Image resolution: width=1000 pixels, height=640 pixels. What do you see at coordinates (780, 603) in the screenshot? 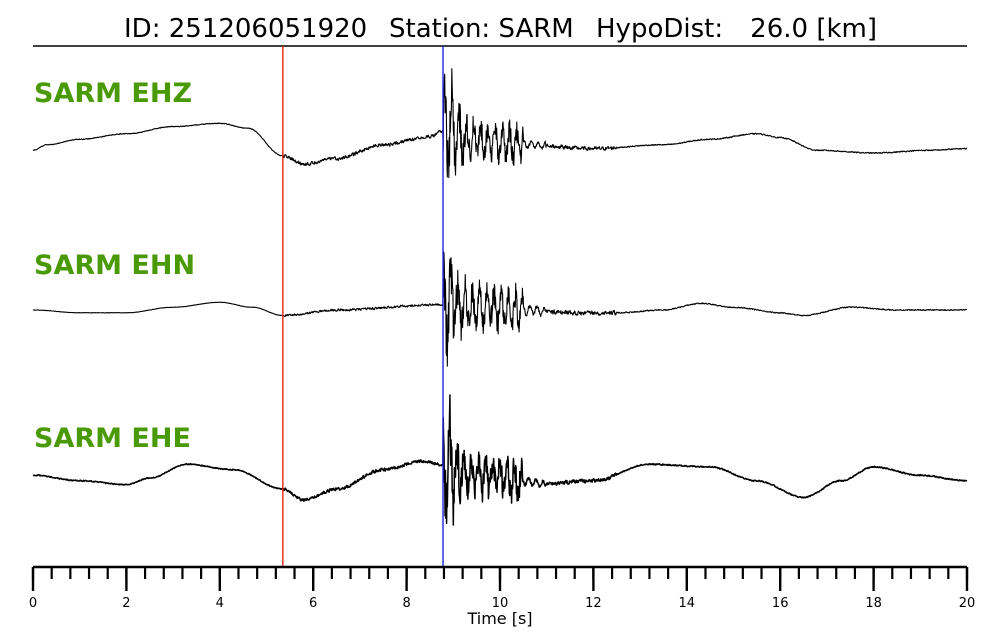
I see `x-tick-label: 16` at bounding box center [780, 603].